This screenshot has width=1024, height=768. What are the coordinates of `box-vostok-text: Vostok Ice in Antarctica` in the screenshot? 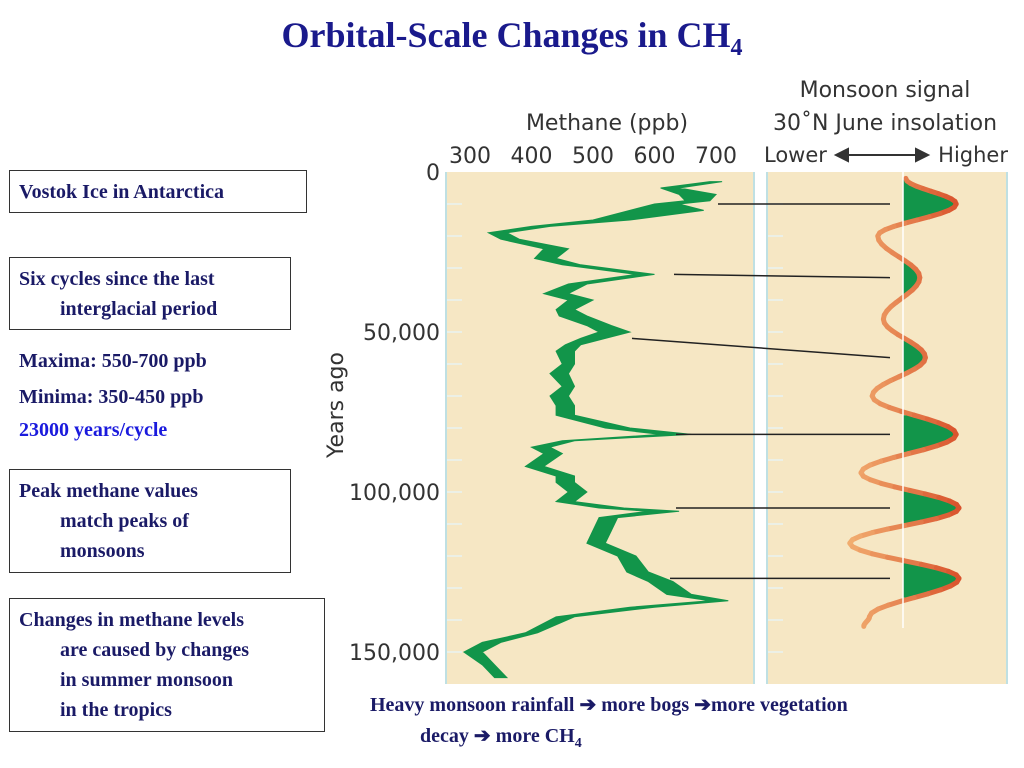 It's located at (121, 192).